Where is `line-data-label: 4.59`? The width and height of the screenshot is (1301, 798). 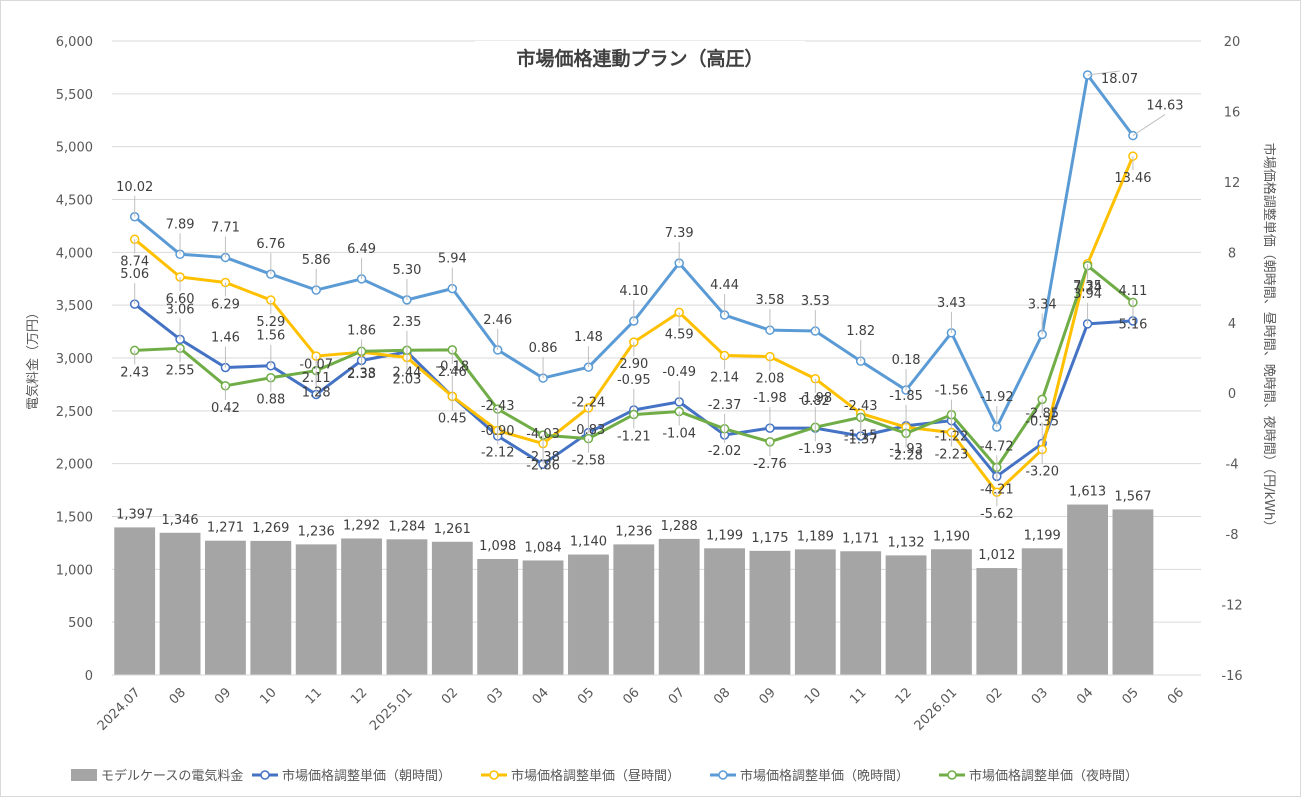 line-data-label: 4.59 is located at coordinates (679, 334).